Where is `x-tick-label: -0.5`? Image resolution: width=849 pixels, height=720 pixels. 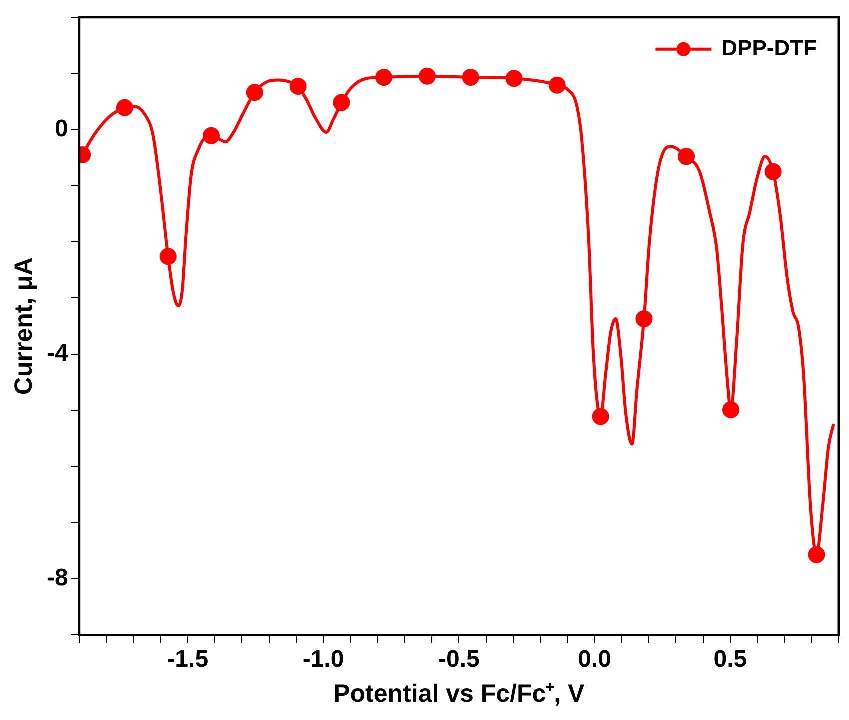
x-tick-label: -0.5 is located at coordinates (459, 660).